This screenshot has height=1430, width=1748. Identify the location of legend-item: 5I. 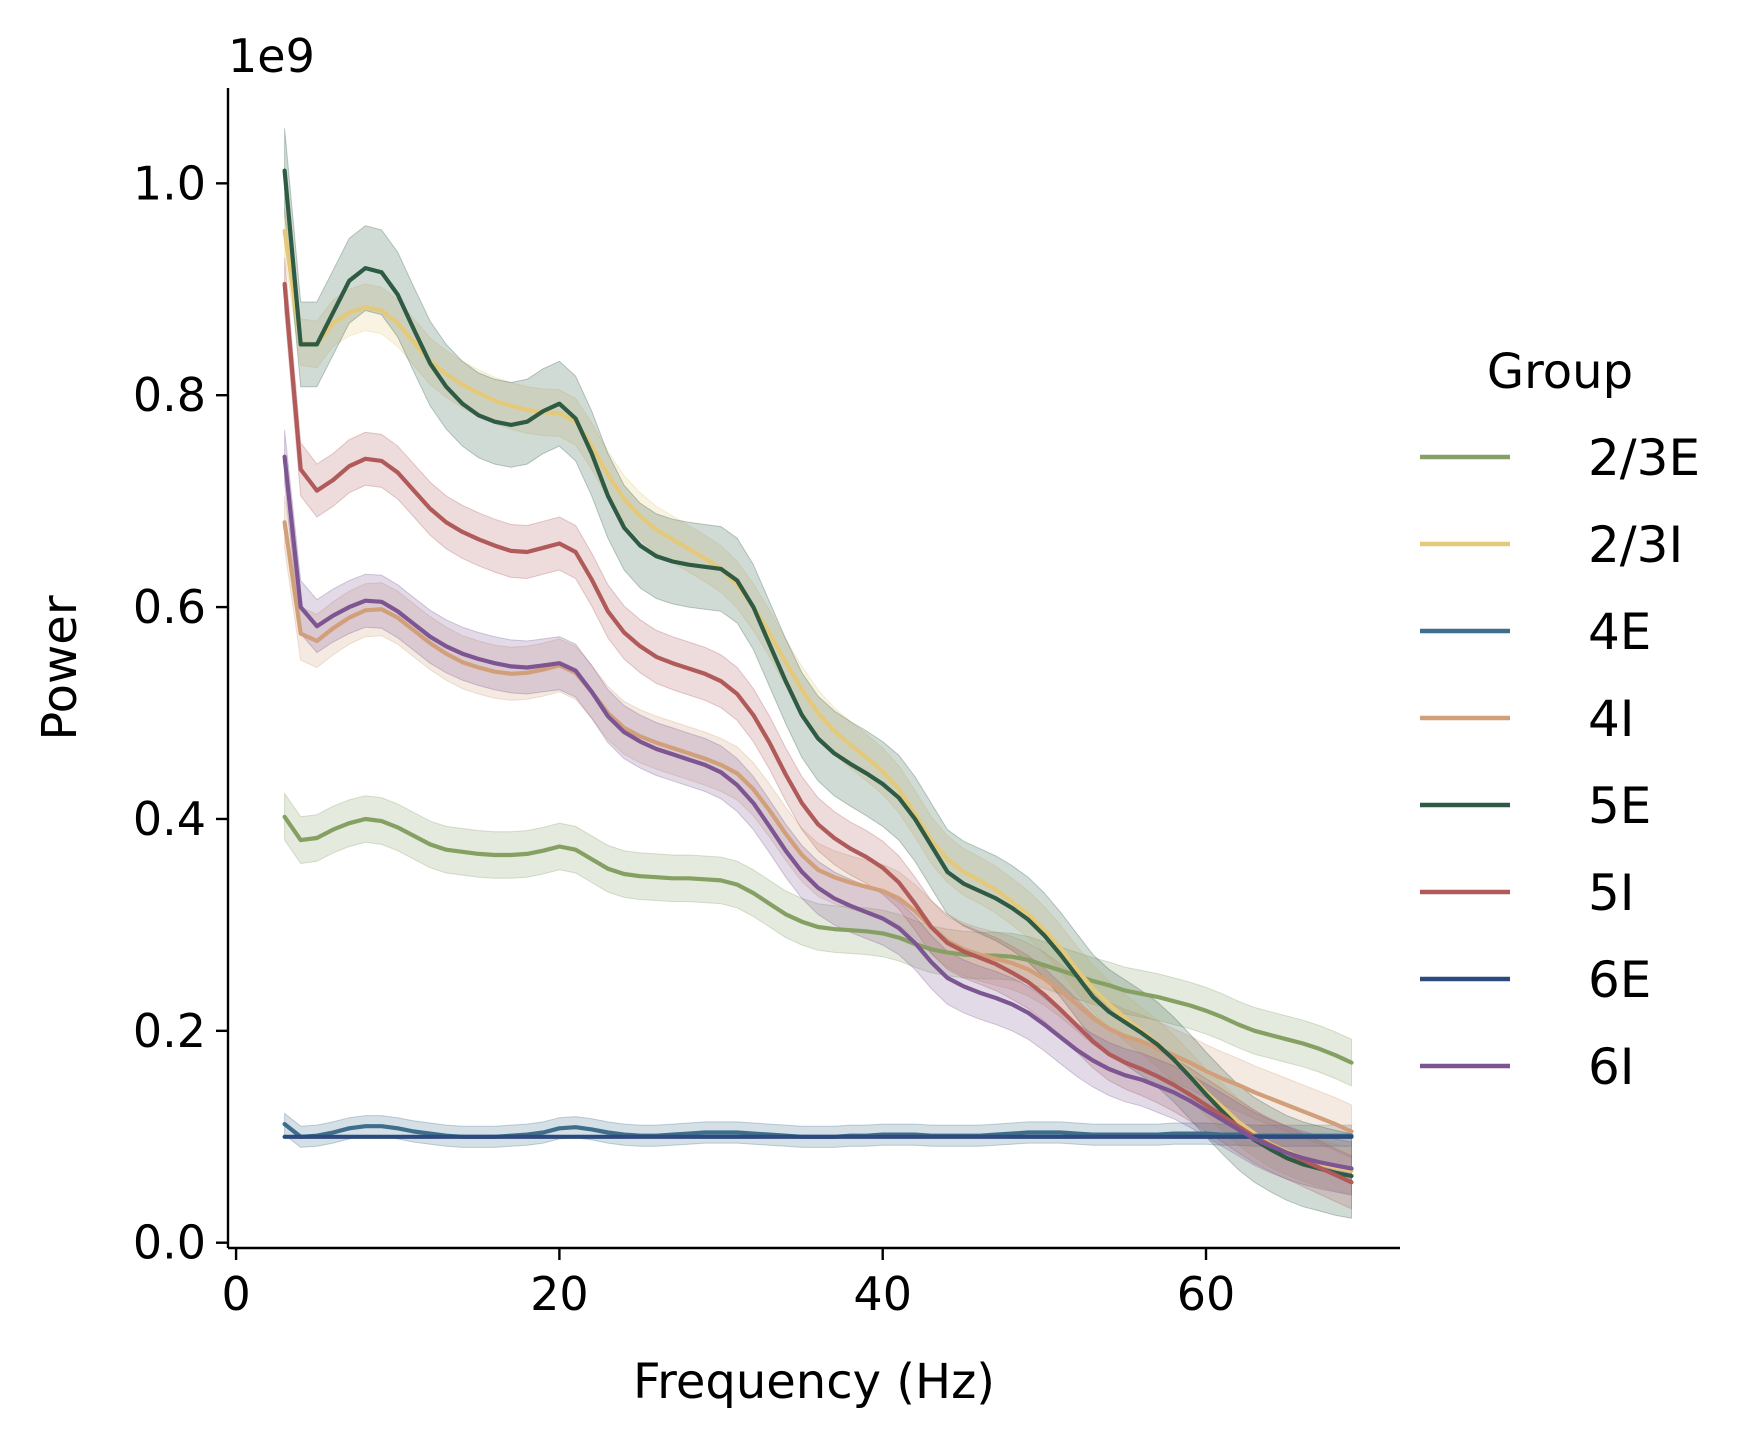
(1527, 893).